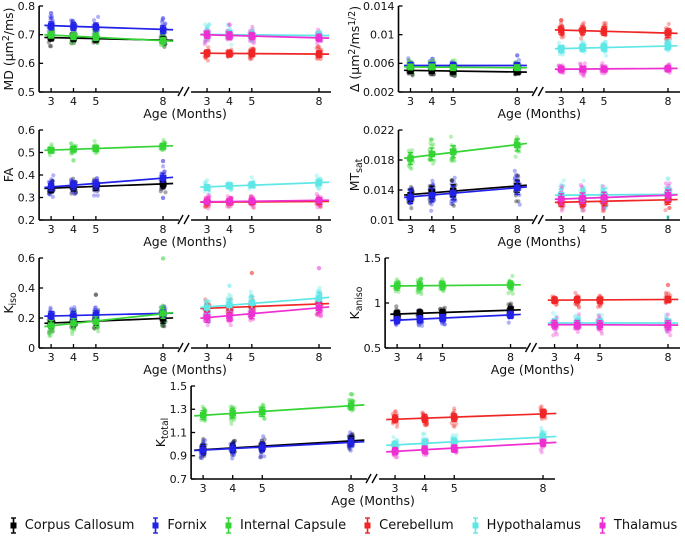 This screenshot has height=539, width=685. Describe the element at coordinates (179, 386) in the screenshot. I see `y-tick-label: 1.5` at that location.